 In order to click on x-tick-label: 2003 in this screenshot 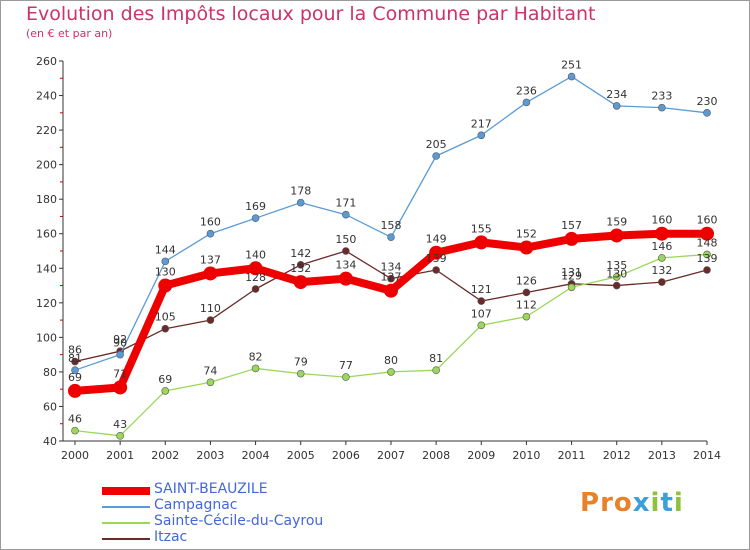, I will do `click(210, 455)`.